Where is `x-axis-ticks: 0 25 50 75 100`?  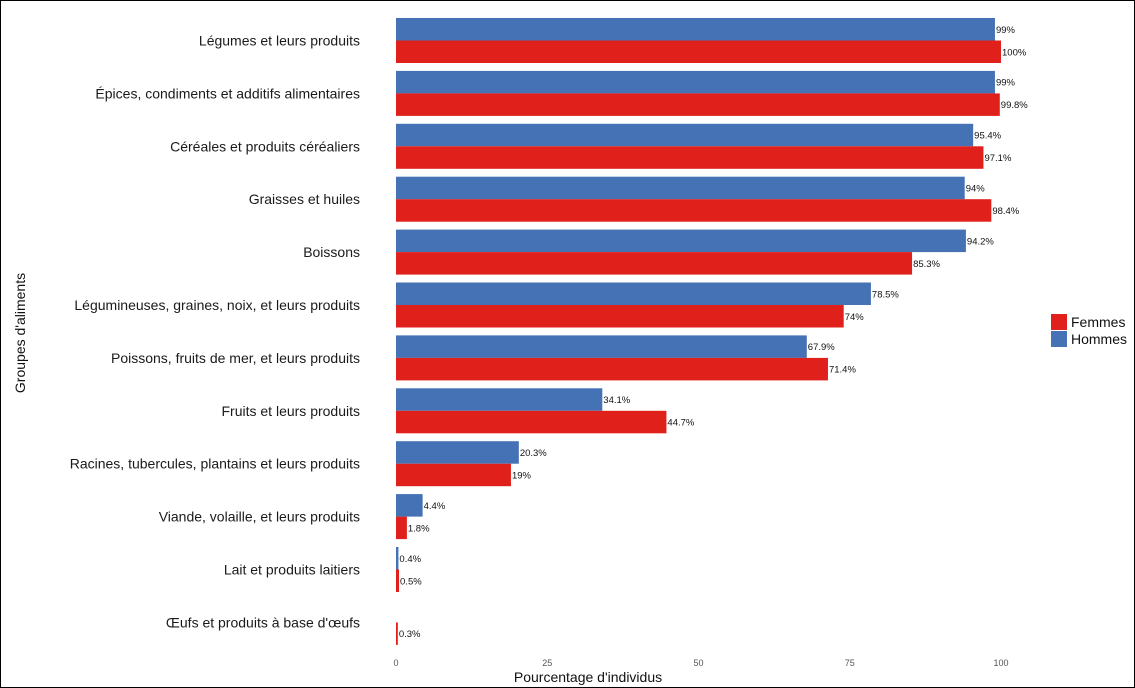 x-axis-ticks: 0 25 50 75 100 is located at coordinates (700, 663).